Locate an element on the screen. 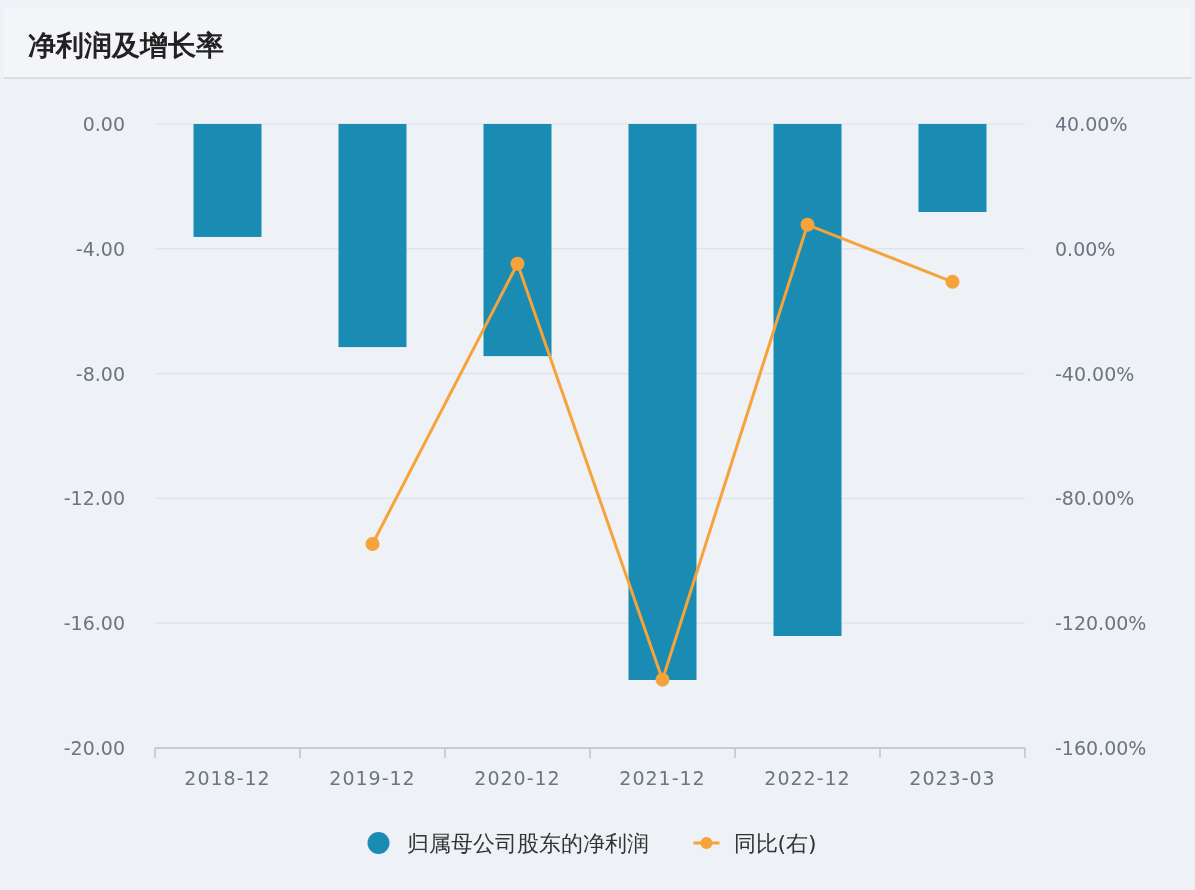  y-tick-label: -20.00 is located at coordinates (94, 748).